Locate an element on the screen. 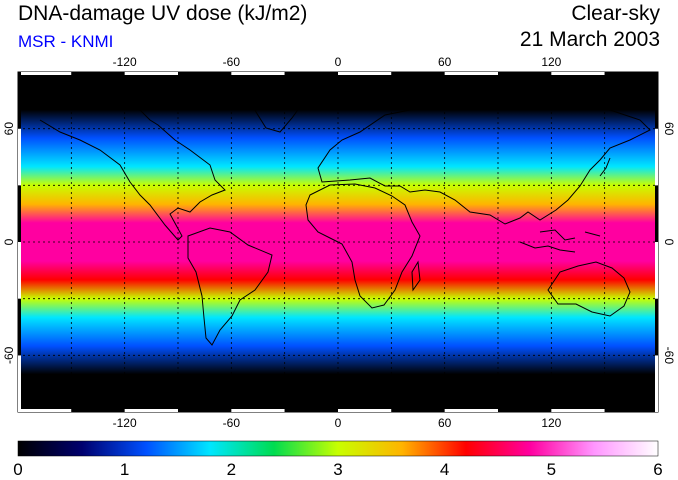  colorbar is located at coordinates (338, 448).